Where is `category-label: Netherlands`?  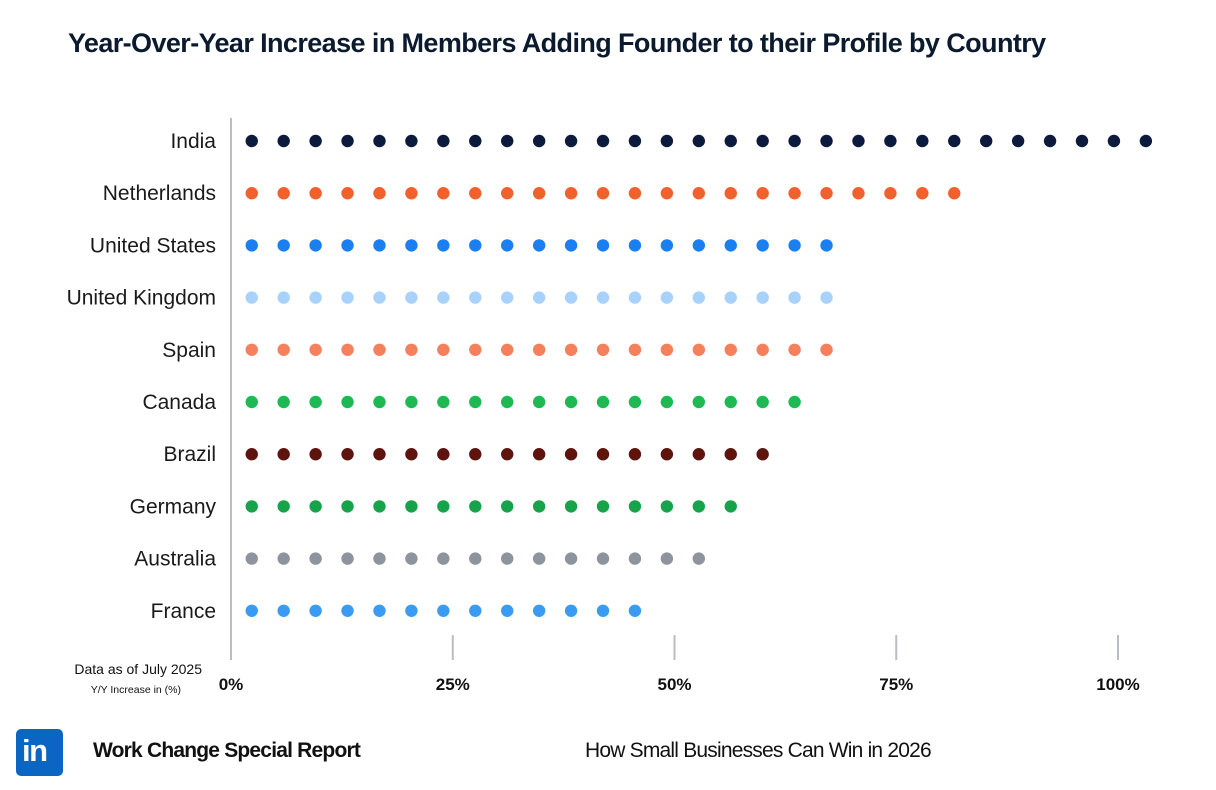 category-label: Netherlands is located at coordinates (159, 193).